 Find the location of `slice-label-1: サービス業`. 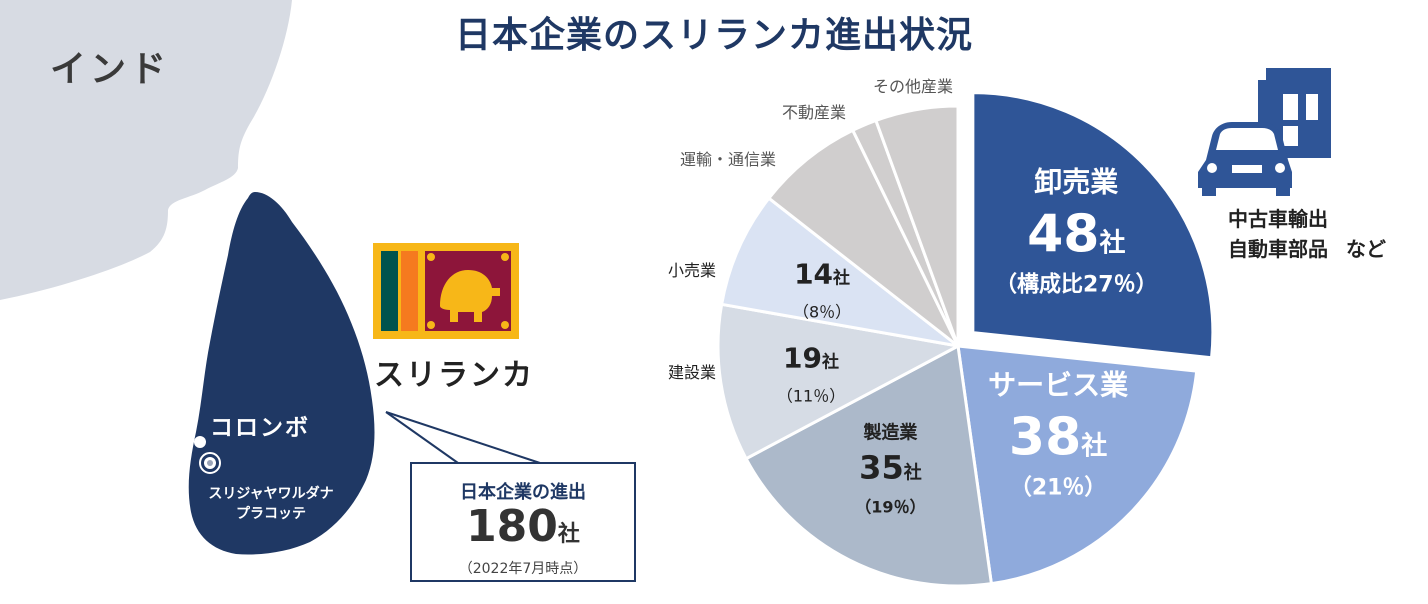

slice-label-1: サービス業 is located at coordinates (1058, 385).